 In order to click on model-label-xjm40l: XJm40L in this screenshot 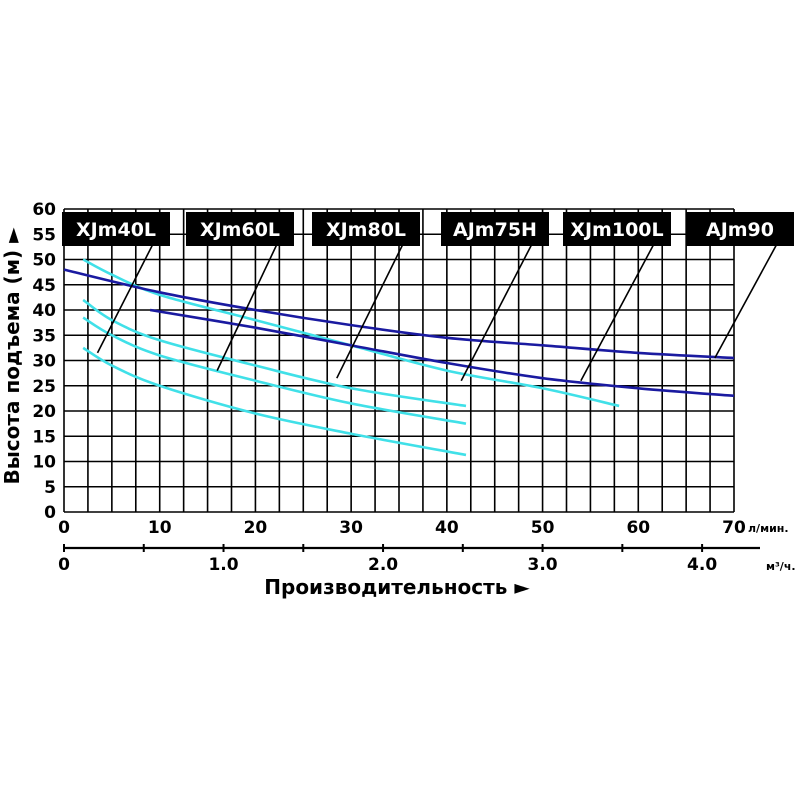, I will do `click(116, 230)`.